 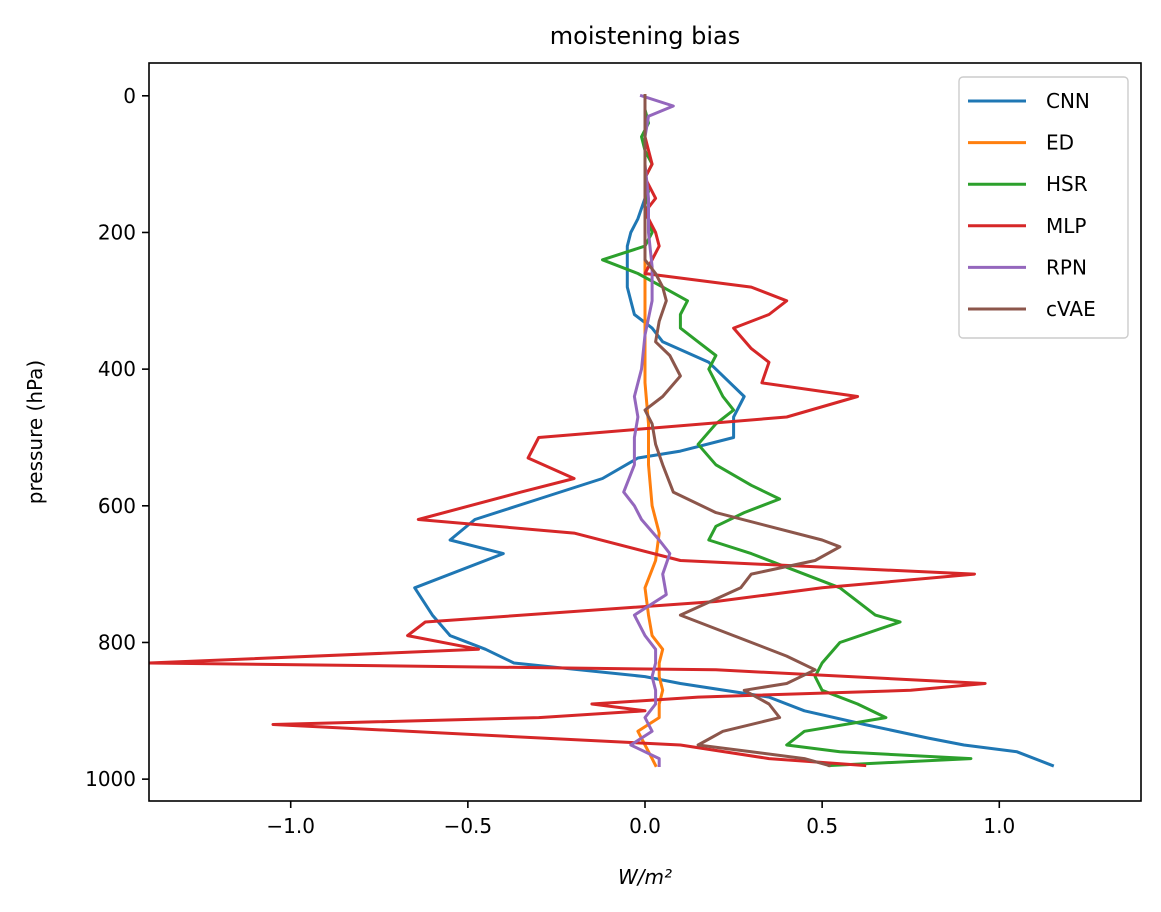 I want to click on y-axis-label: pressure (hPa), so click(x=35, y=432).